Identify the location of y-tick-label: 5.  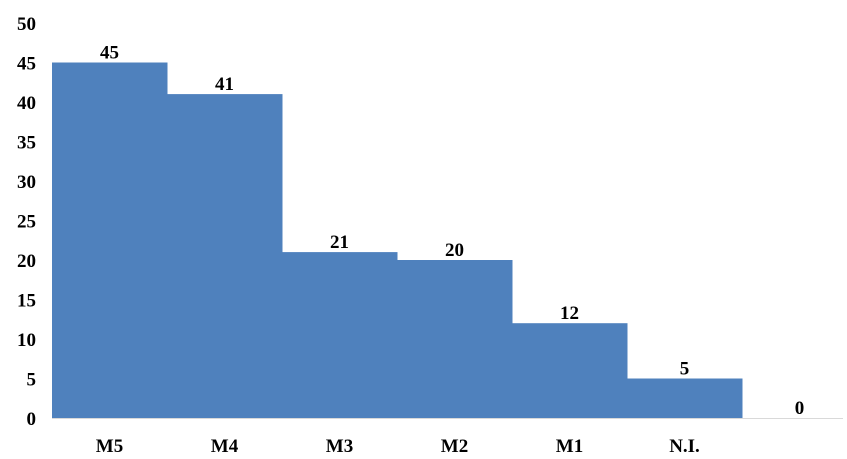
(32, 380).